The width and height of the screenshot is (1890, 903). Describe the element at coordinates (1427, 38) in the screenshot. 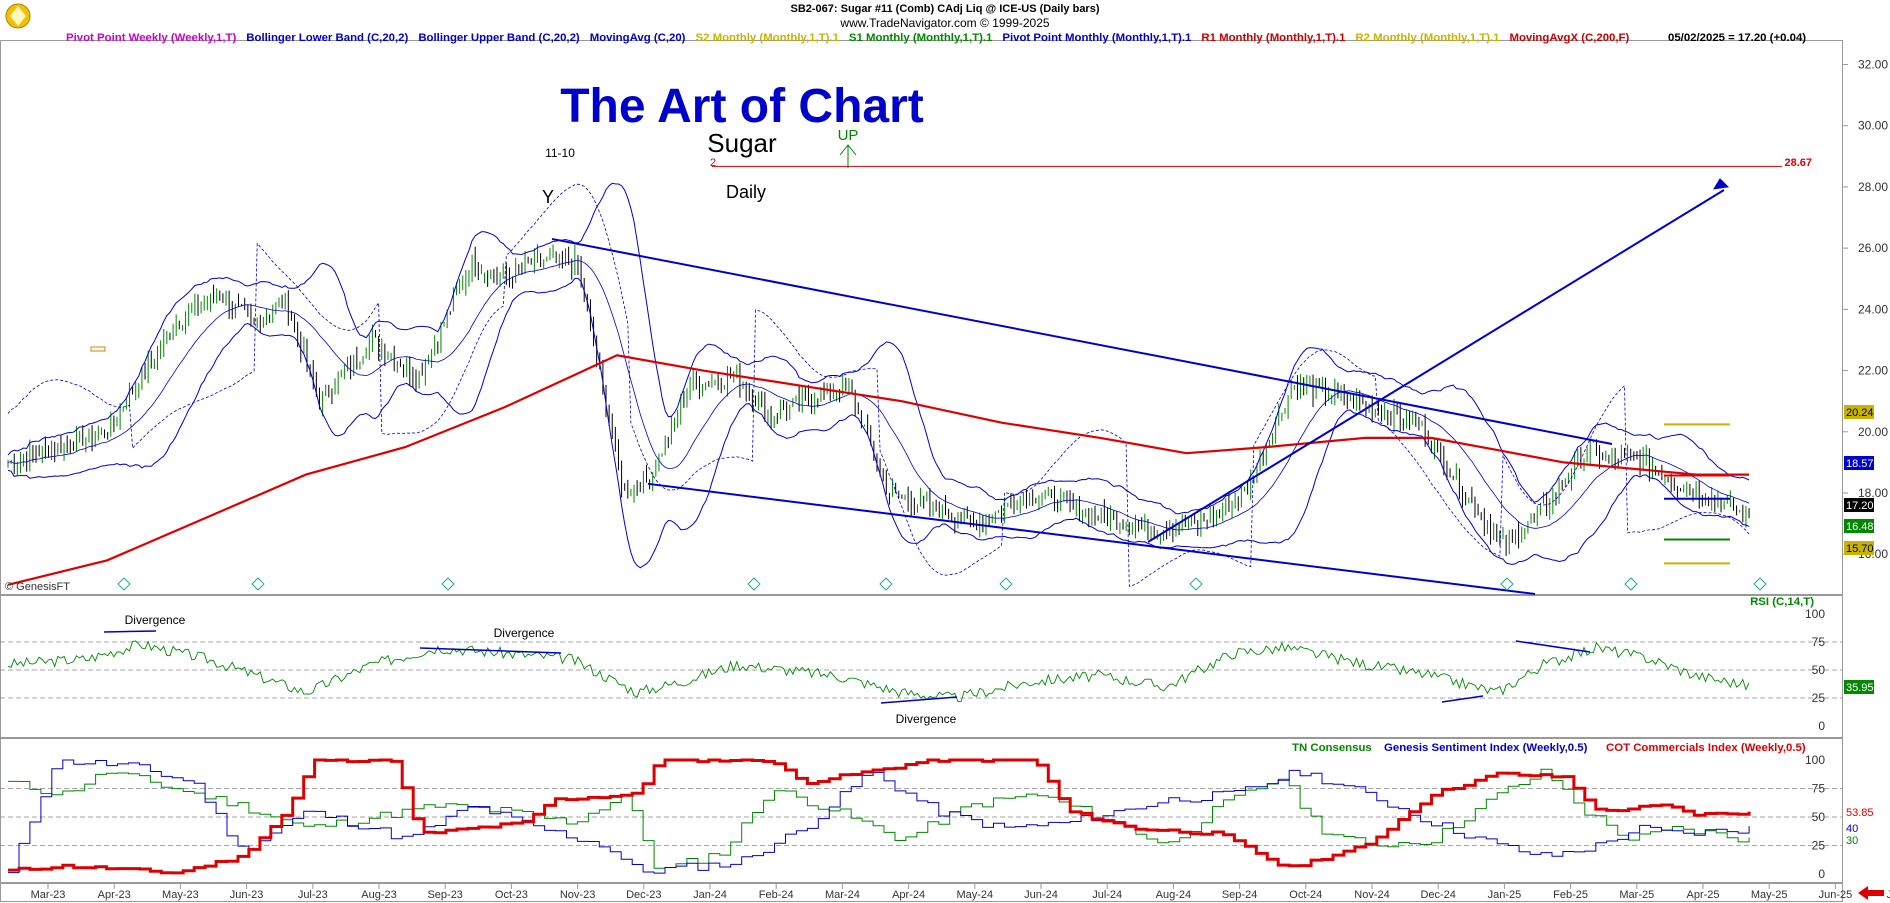

I see `legend-item: R2 Monthly (Monthly,1,T).1` at that location.